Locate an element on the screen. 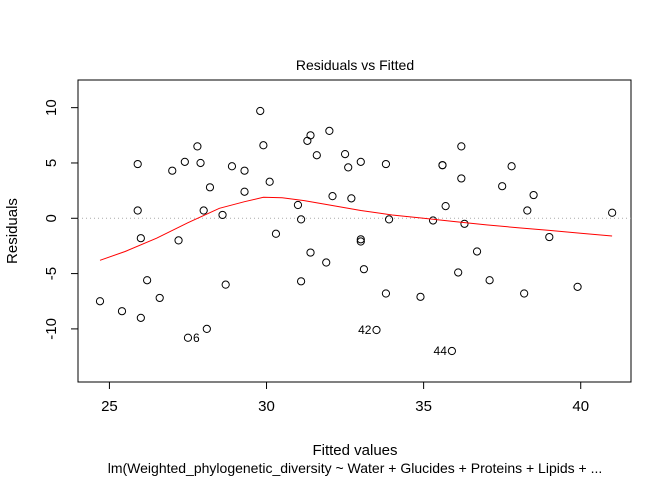  point-label: 6 is located at coordinates (196, 338).